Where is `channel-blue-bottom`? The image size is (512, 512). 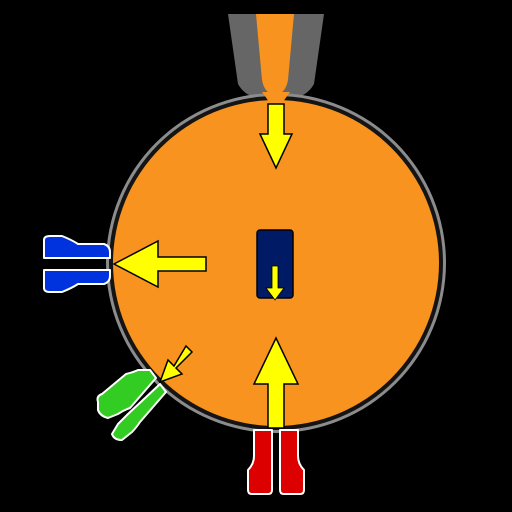 channel-blue-bottom is located at coordinates (77, 281).